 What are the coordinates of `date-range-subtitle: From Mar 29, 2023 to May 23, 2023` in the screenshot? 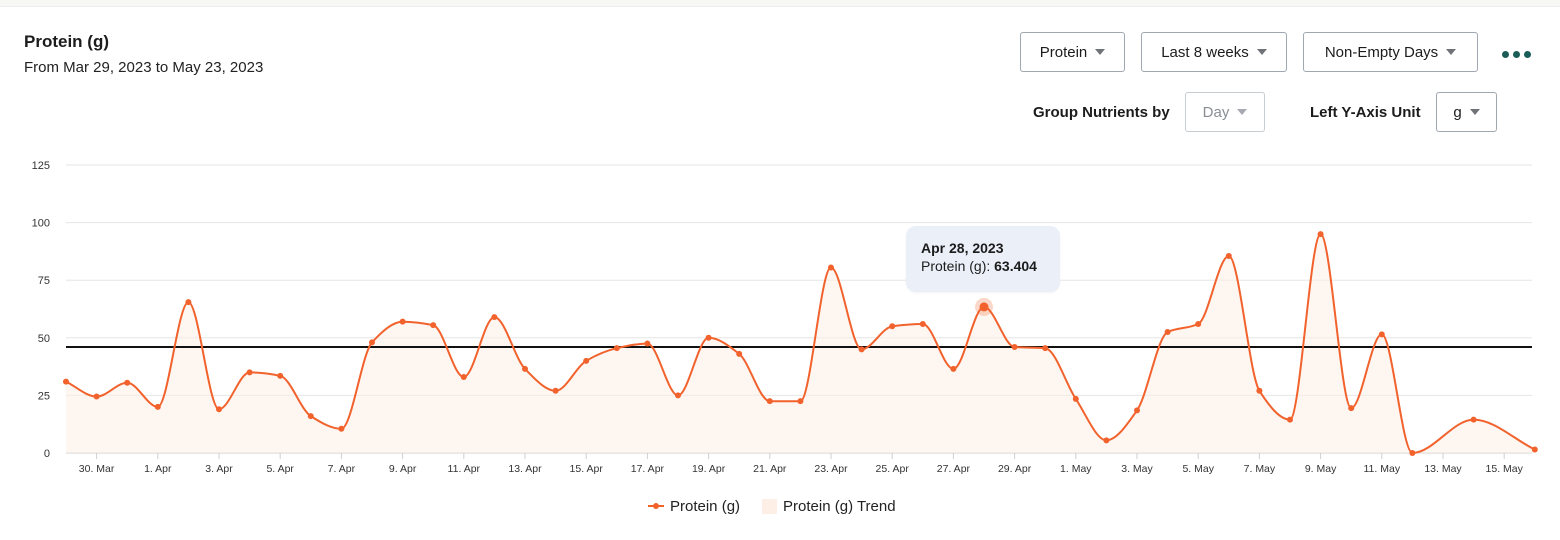 It's located at (144, 67).